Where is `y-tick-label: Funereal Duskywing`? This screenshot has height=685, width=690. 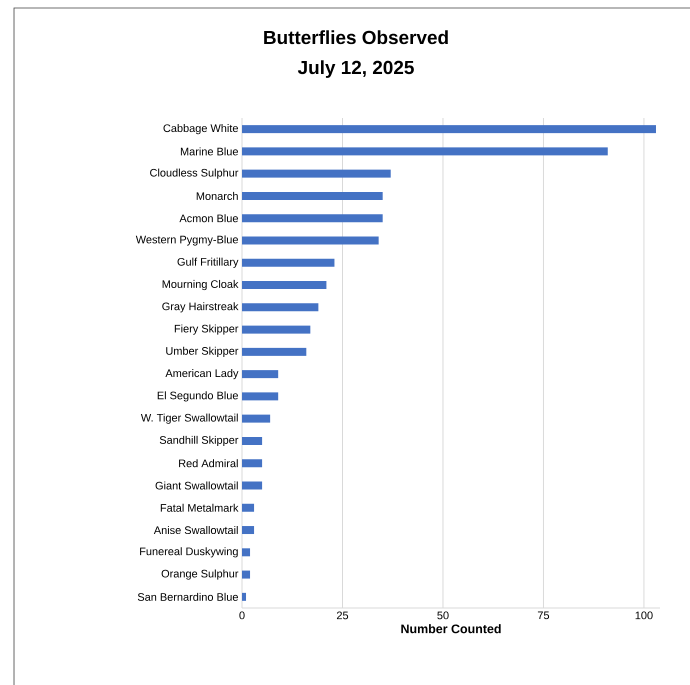
y-tick-label: Funereal Duskywing is located at coordinates (189, 552).